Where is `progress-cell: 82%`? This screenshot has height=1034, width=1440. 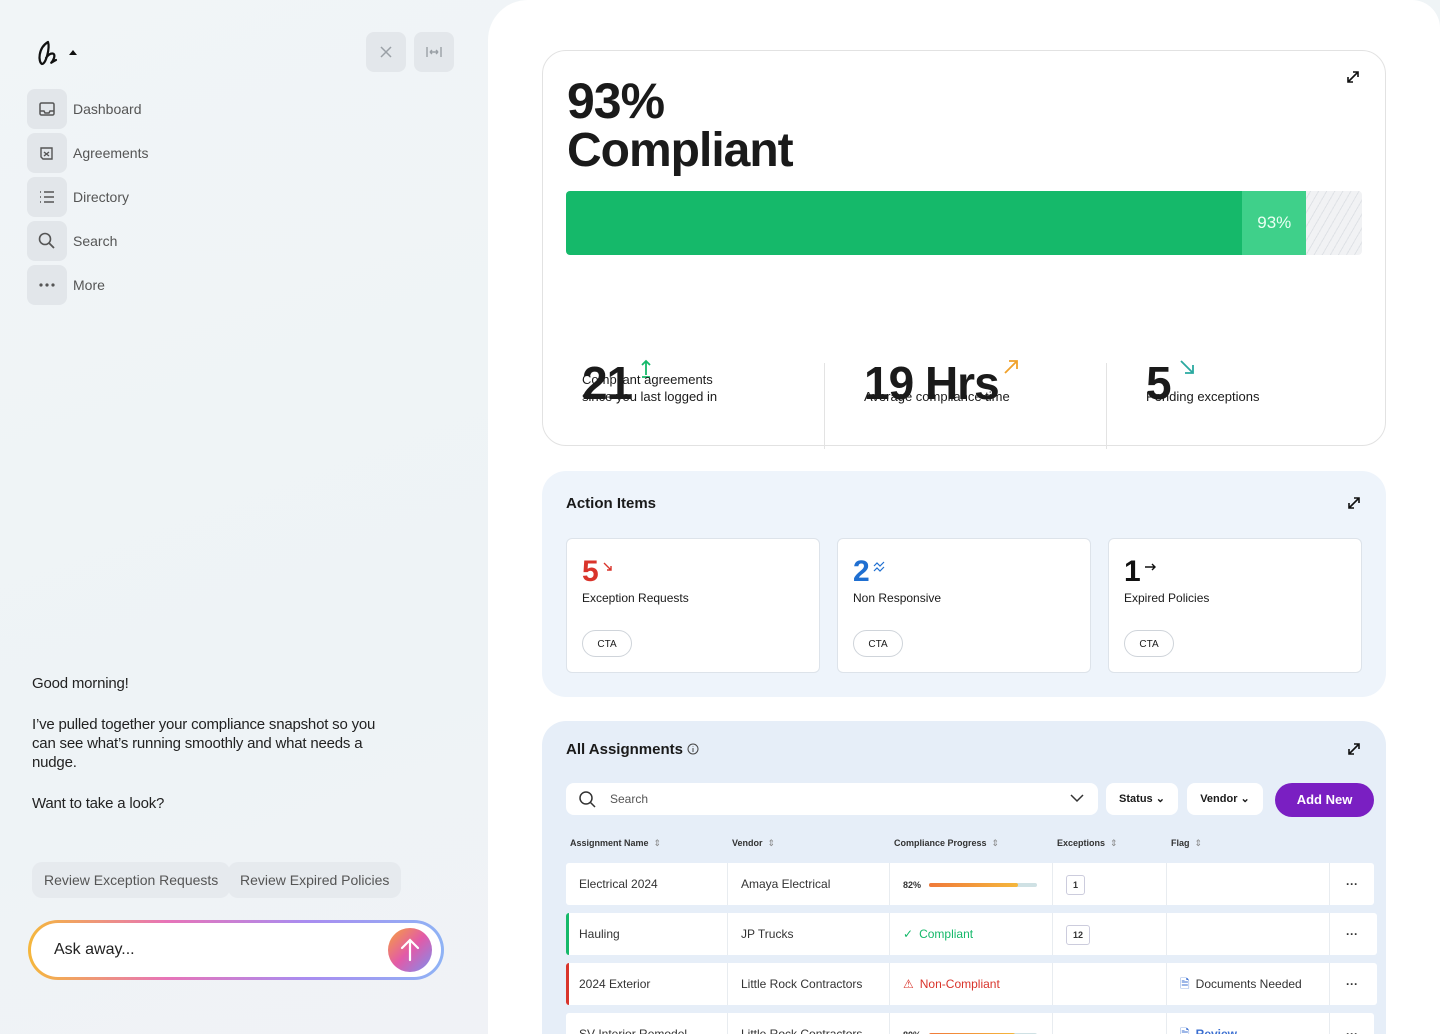
progress-cell: 82% is located at coordinates (971, 884).